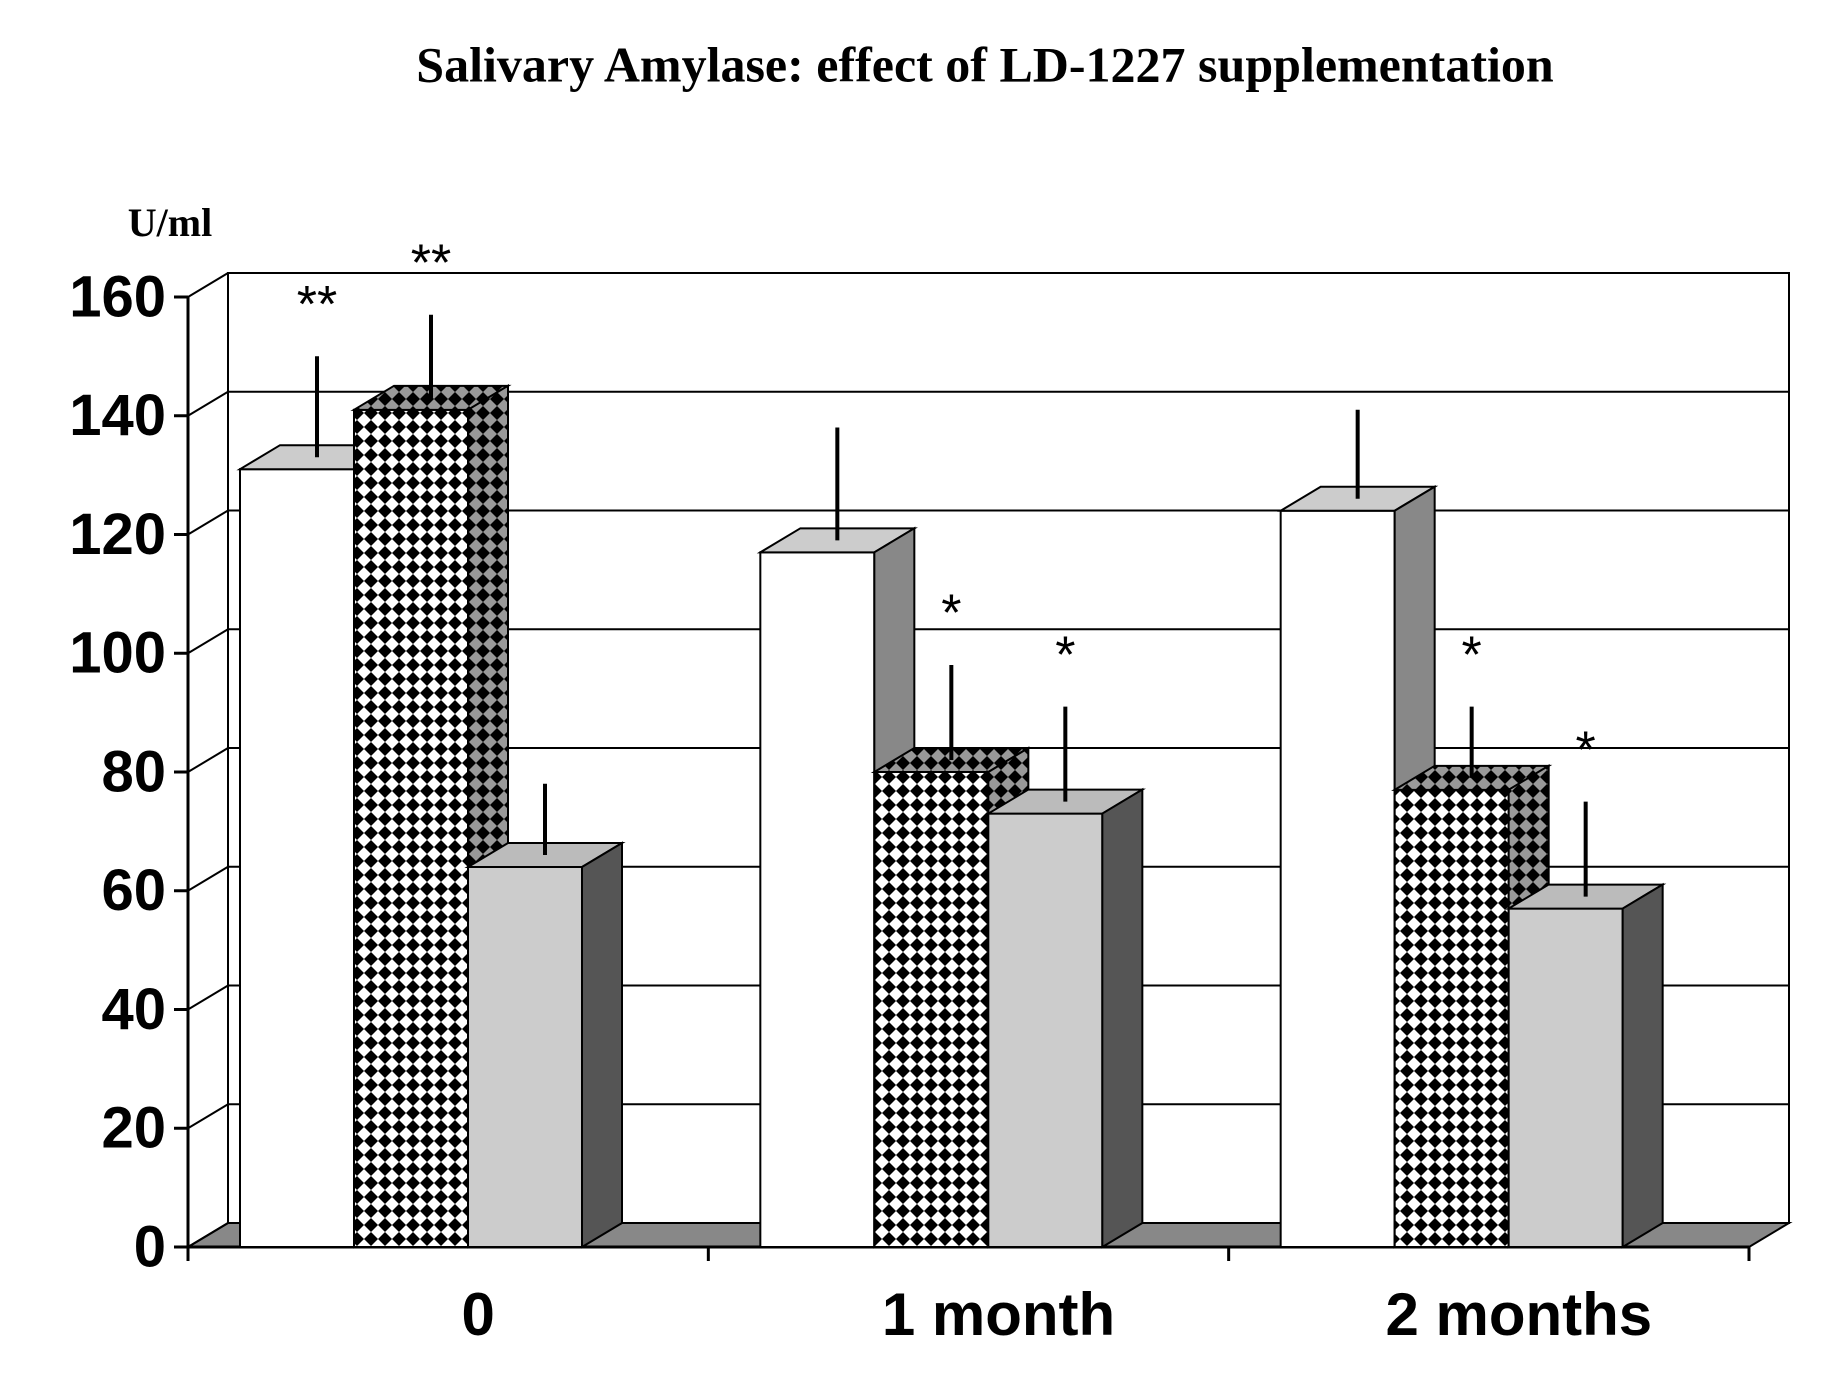  Describe the element at coordinates (477, 1314) in the screenshot. I see `x-tick-label: 0` at that location.